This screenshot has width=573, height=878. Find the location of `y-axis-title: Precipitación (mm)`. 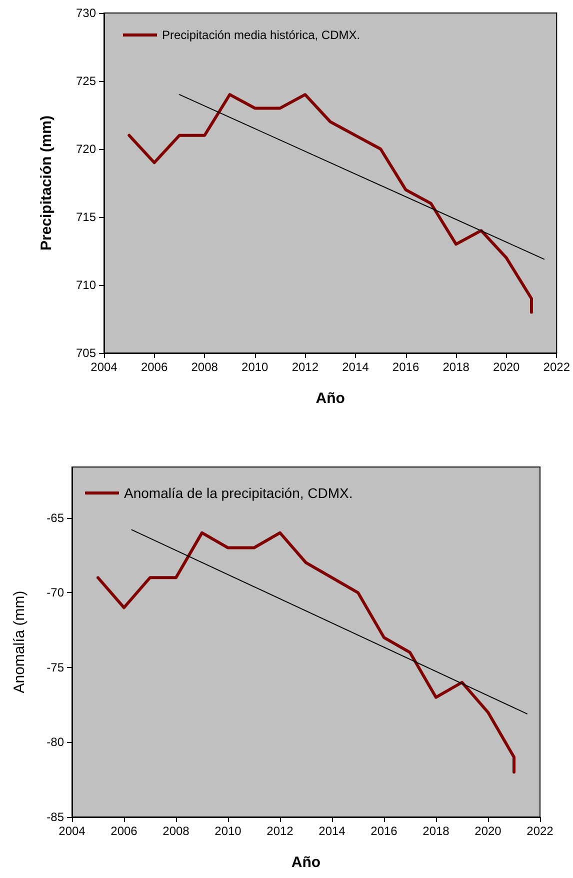

y-axis-title: Precipitación (mm) is located at coordinates (46, 183).